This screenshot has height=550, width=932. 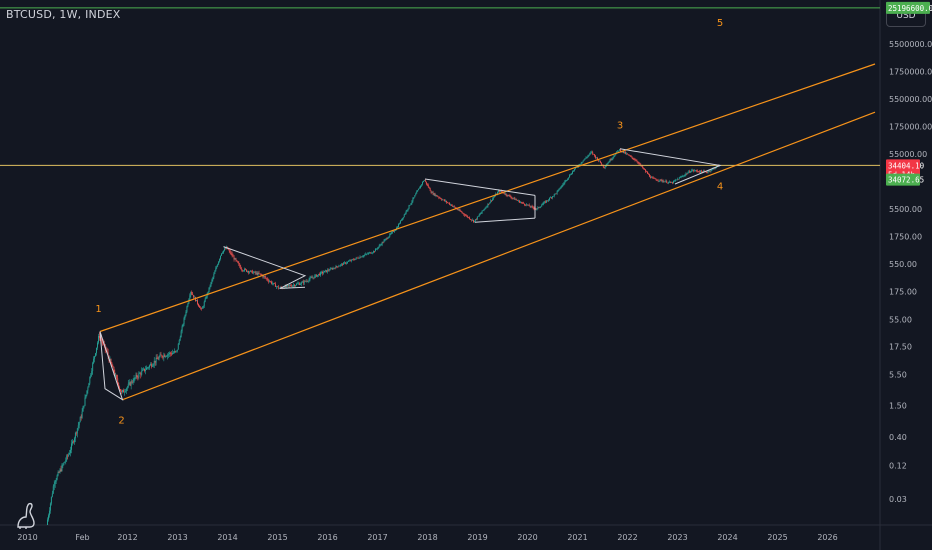 I want to click on symbol-title: BTCUSD, 1W, INDEX, so click(x=63, y=14).